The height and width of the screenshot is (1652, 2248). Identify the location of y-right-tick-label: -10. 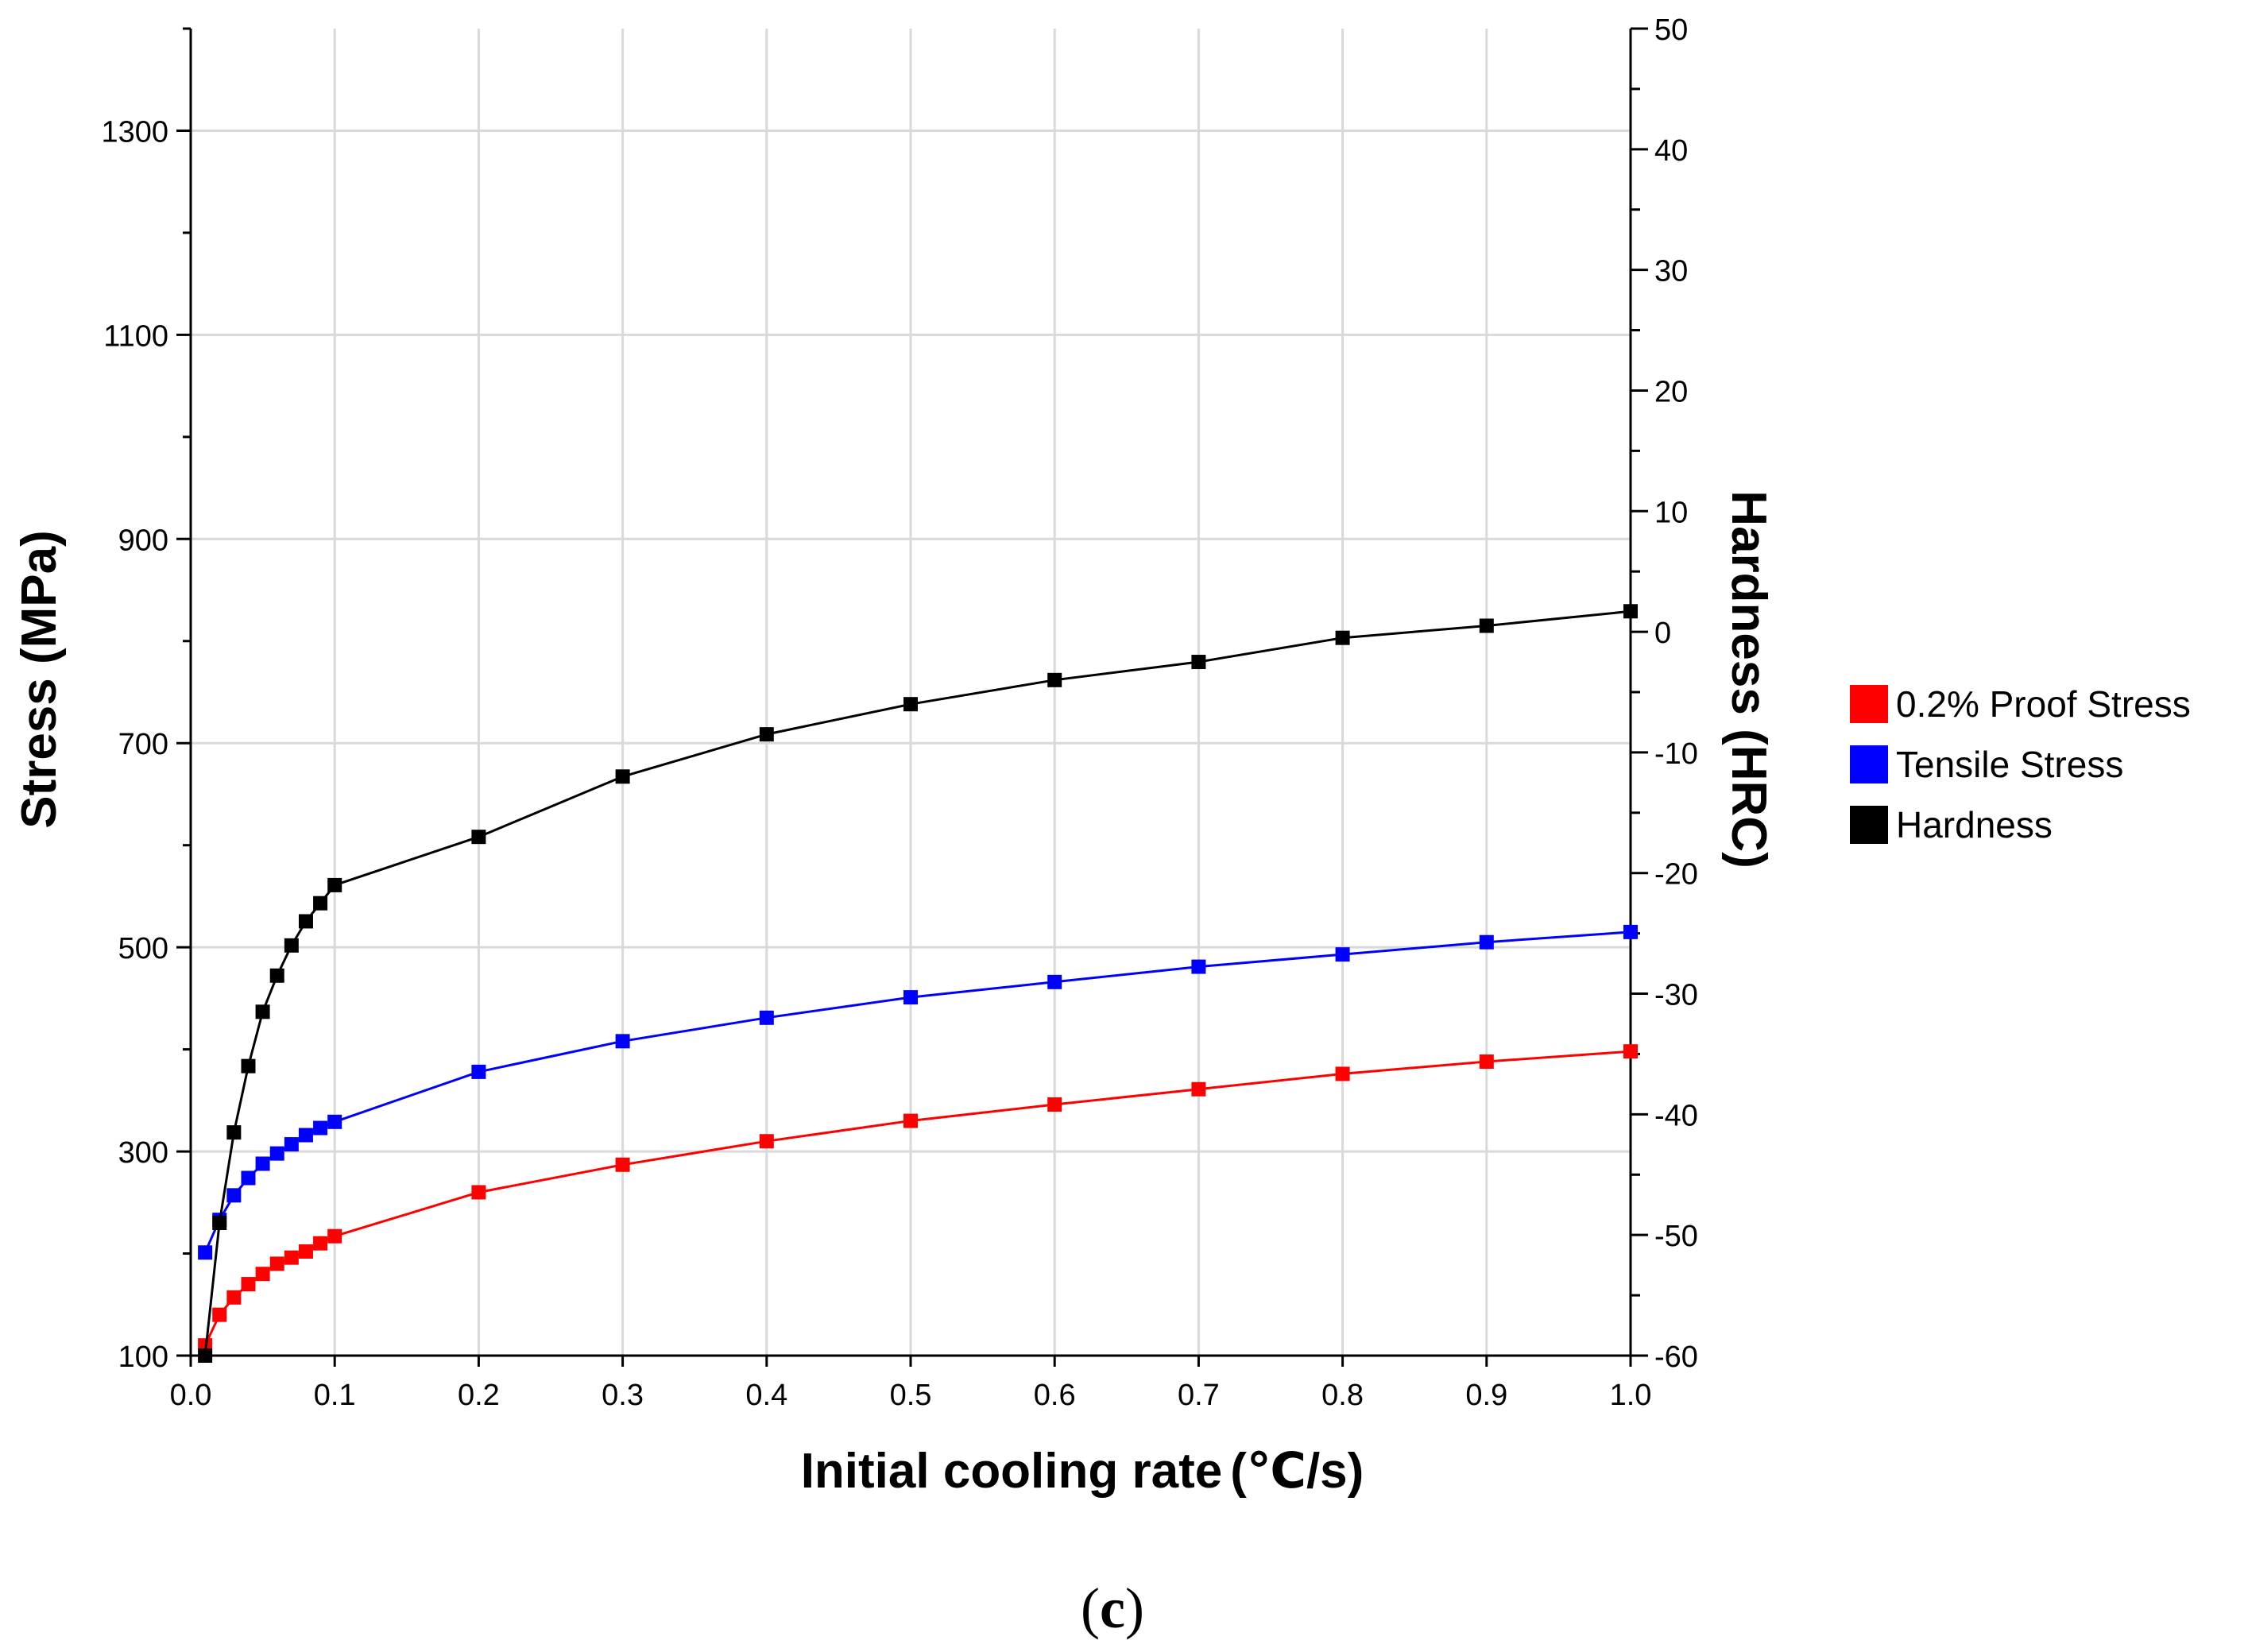
(1676, 754).